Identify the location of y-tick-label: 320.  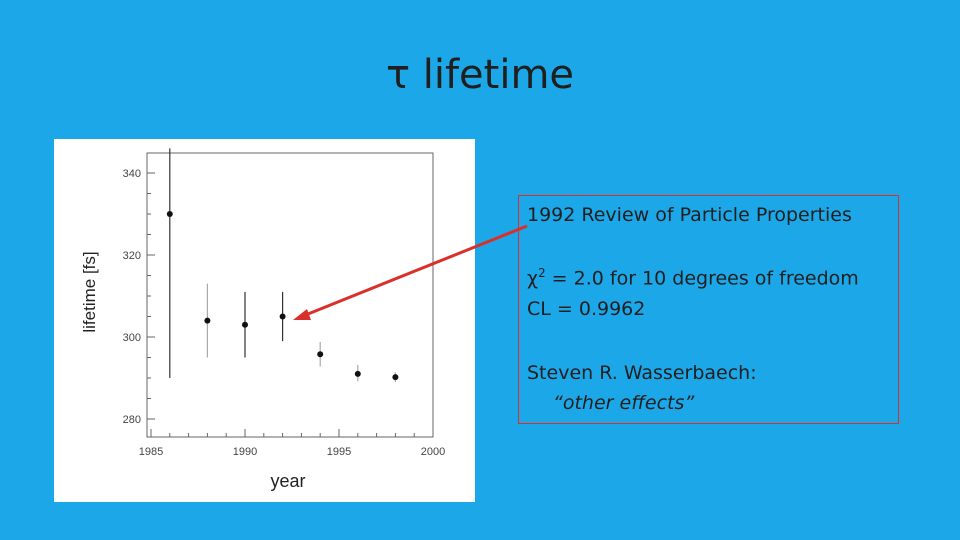
(132, 256).